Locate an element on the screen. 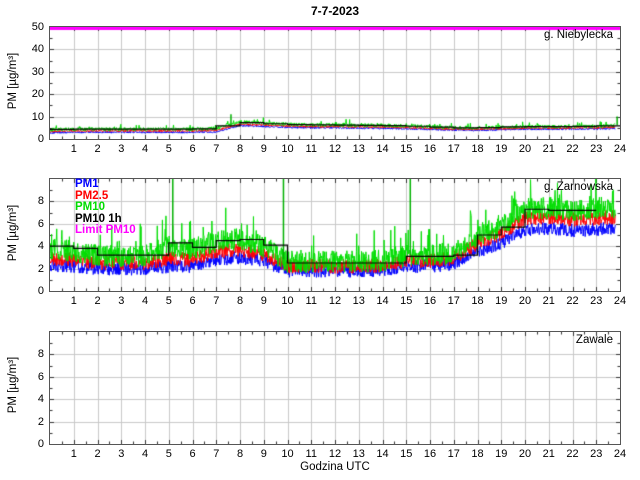 The height and width of the screenshot is (480, 640). station-label-zawale: Zawale is located at coordinates (594, 340).